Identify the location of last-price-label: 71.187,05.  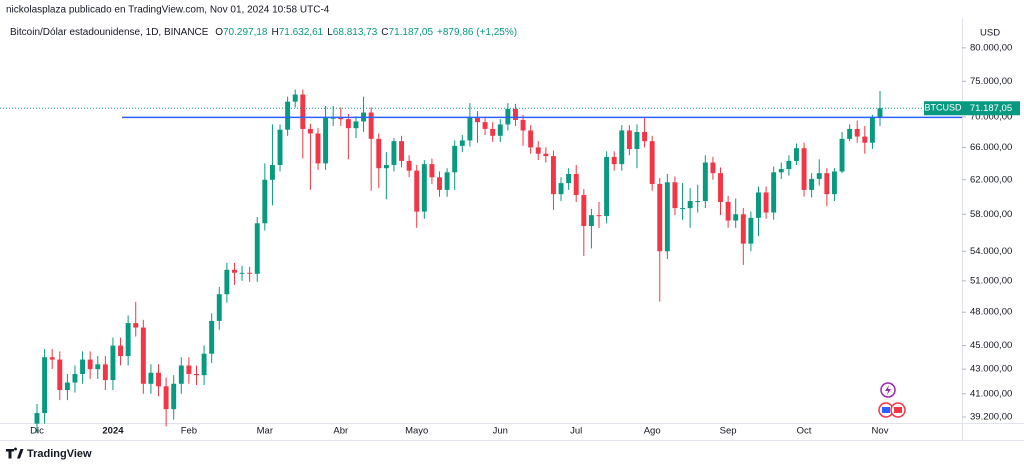
(991, 108).